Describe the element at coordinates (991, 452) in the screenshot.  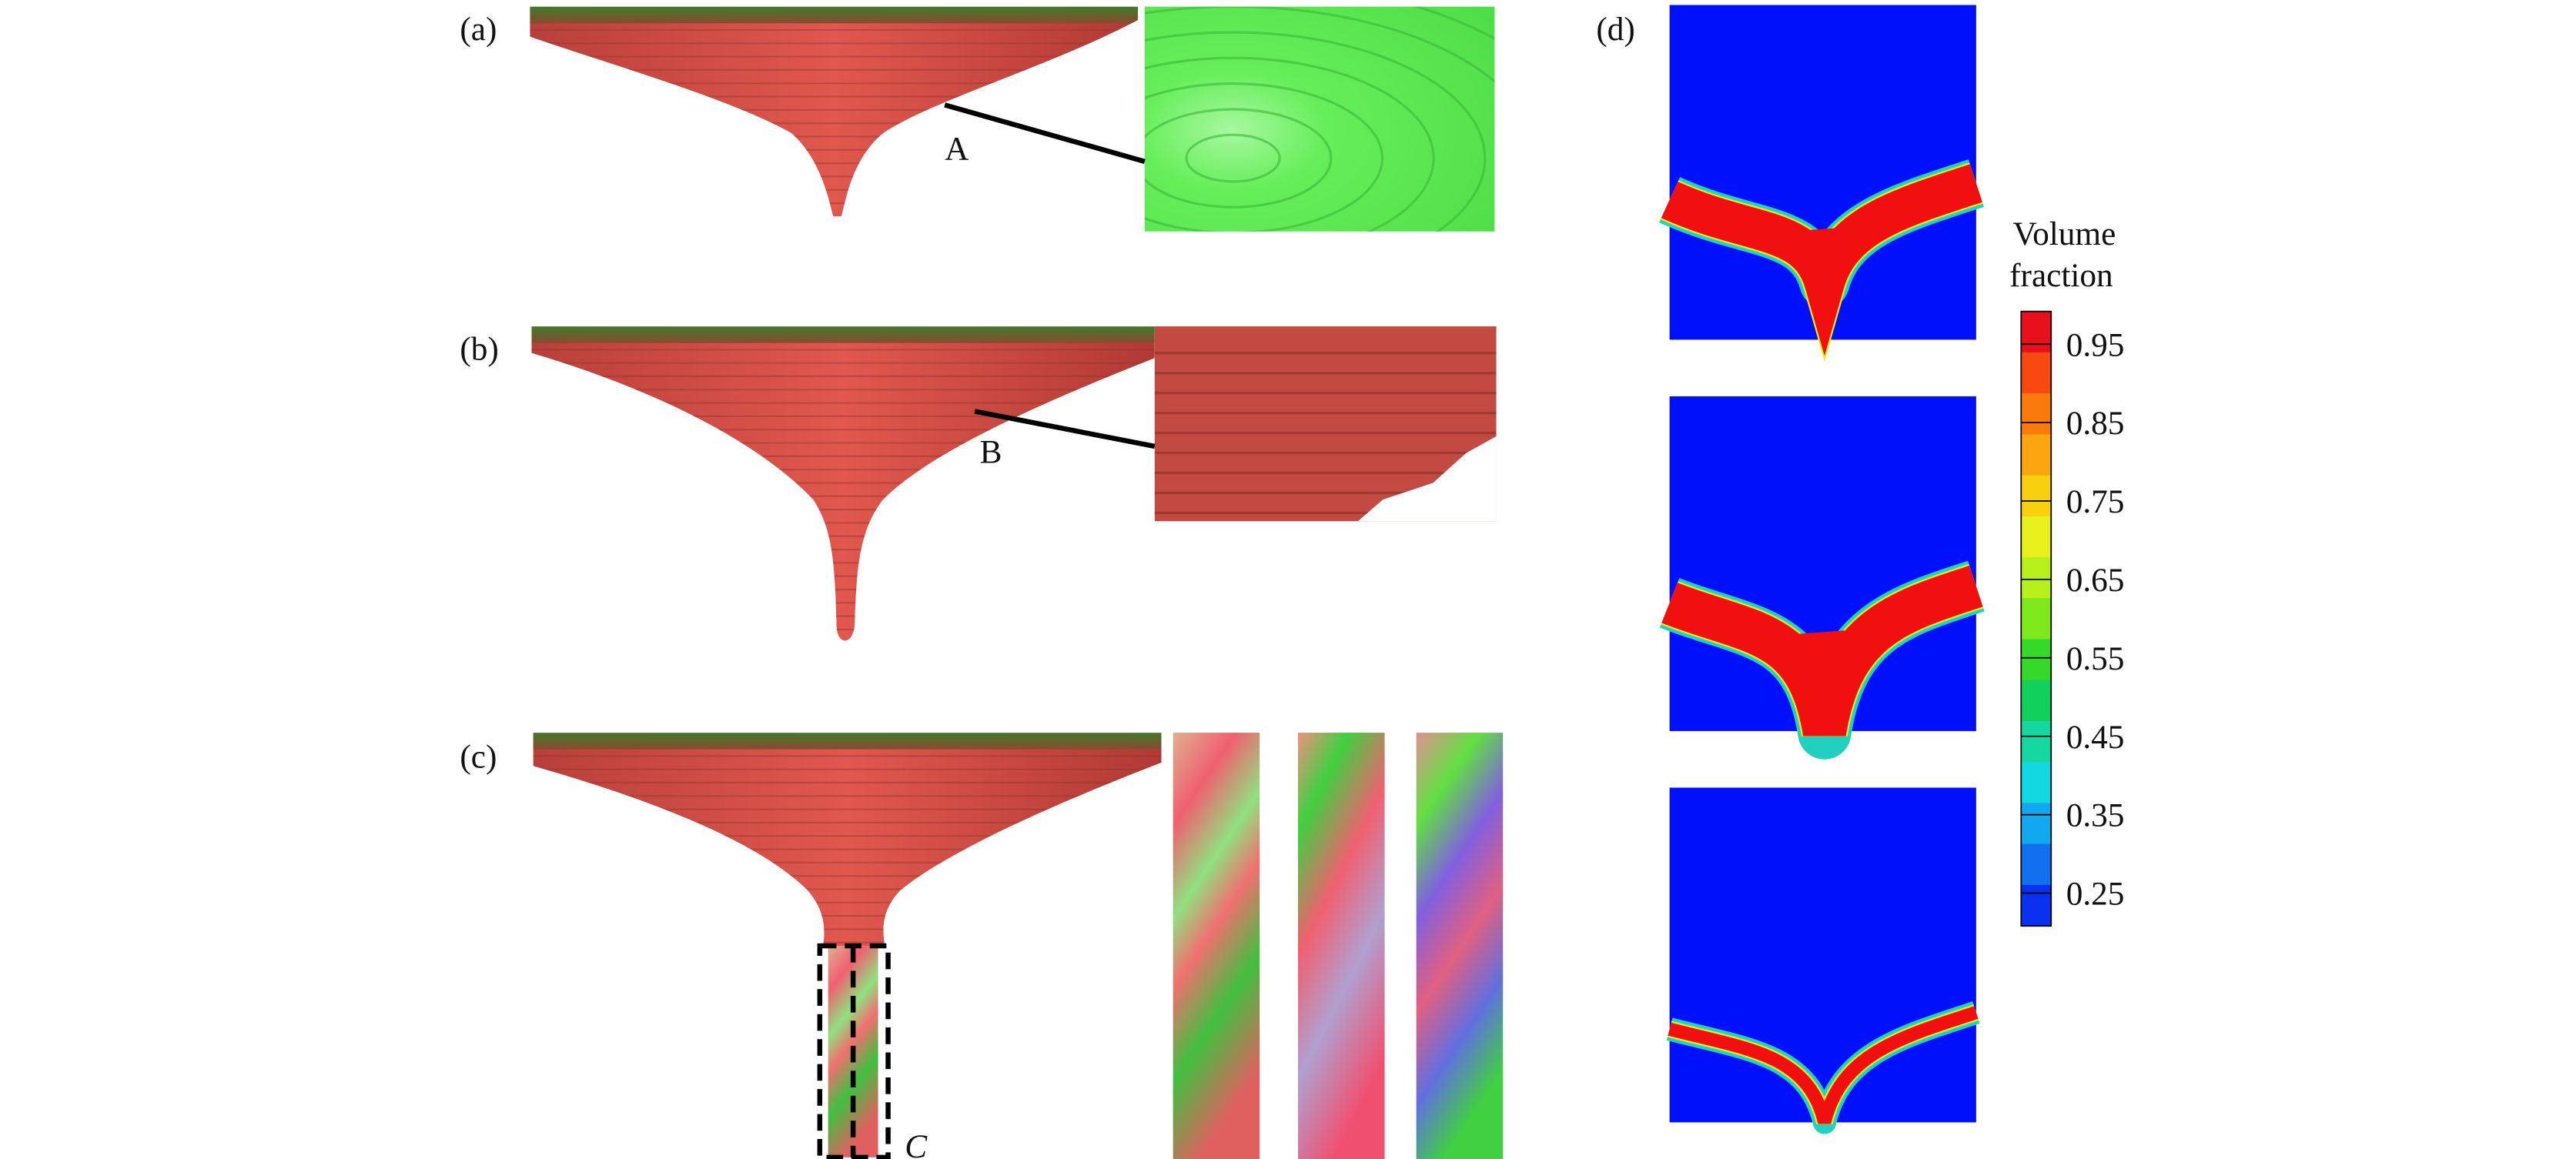
I see `marker-label: B` at that location.